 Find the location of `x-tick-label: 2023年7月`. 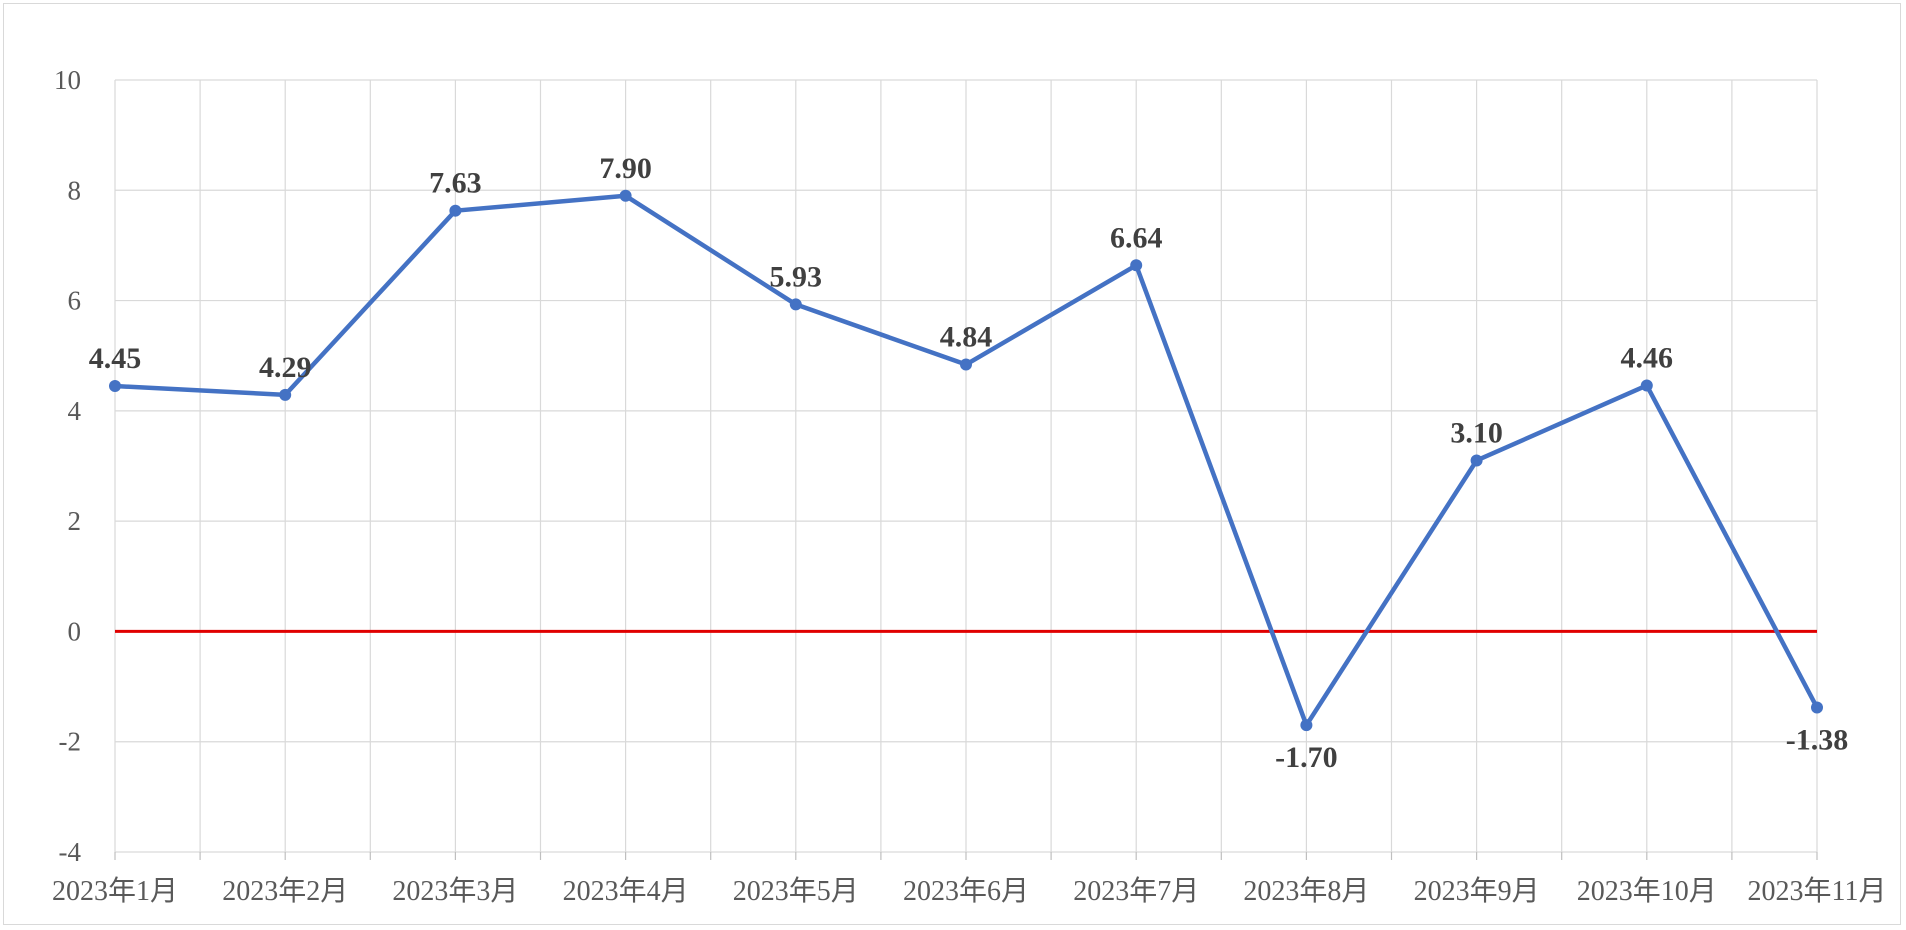

x-tick-label: 2023年7月 is located at coordinates (1136, 891).